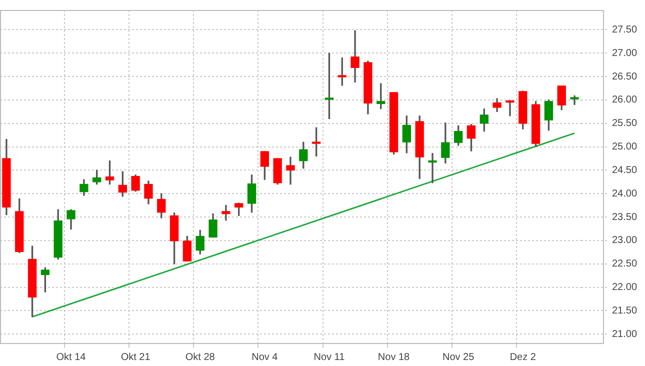 The height and width of the screenshot is (366, 645). Describe the element at coordinates (394, 357) in the screenshot. I see `x-tick-label: Nov 18` at that location.